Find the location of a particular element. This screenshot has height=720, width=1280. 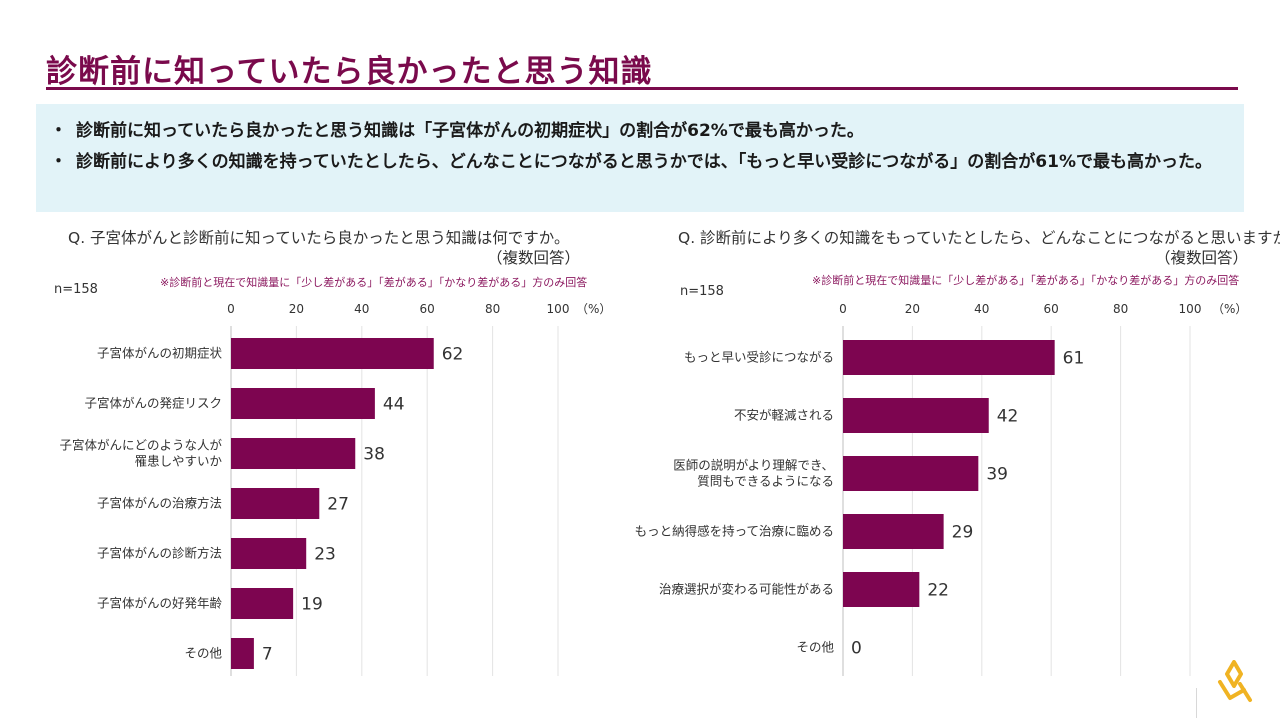

data-label: 23 is located at coordinates (325, 555).